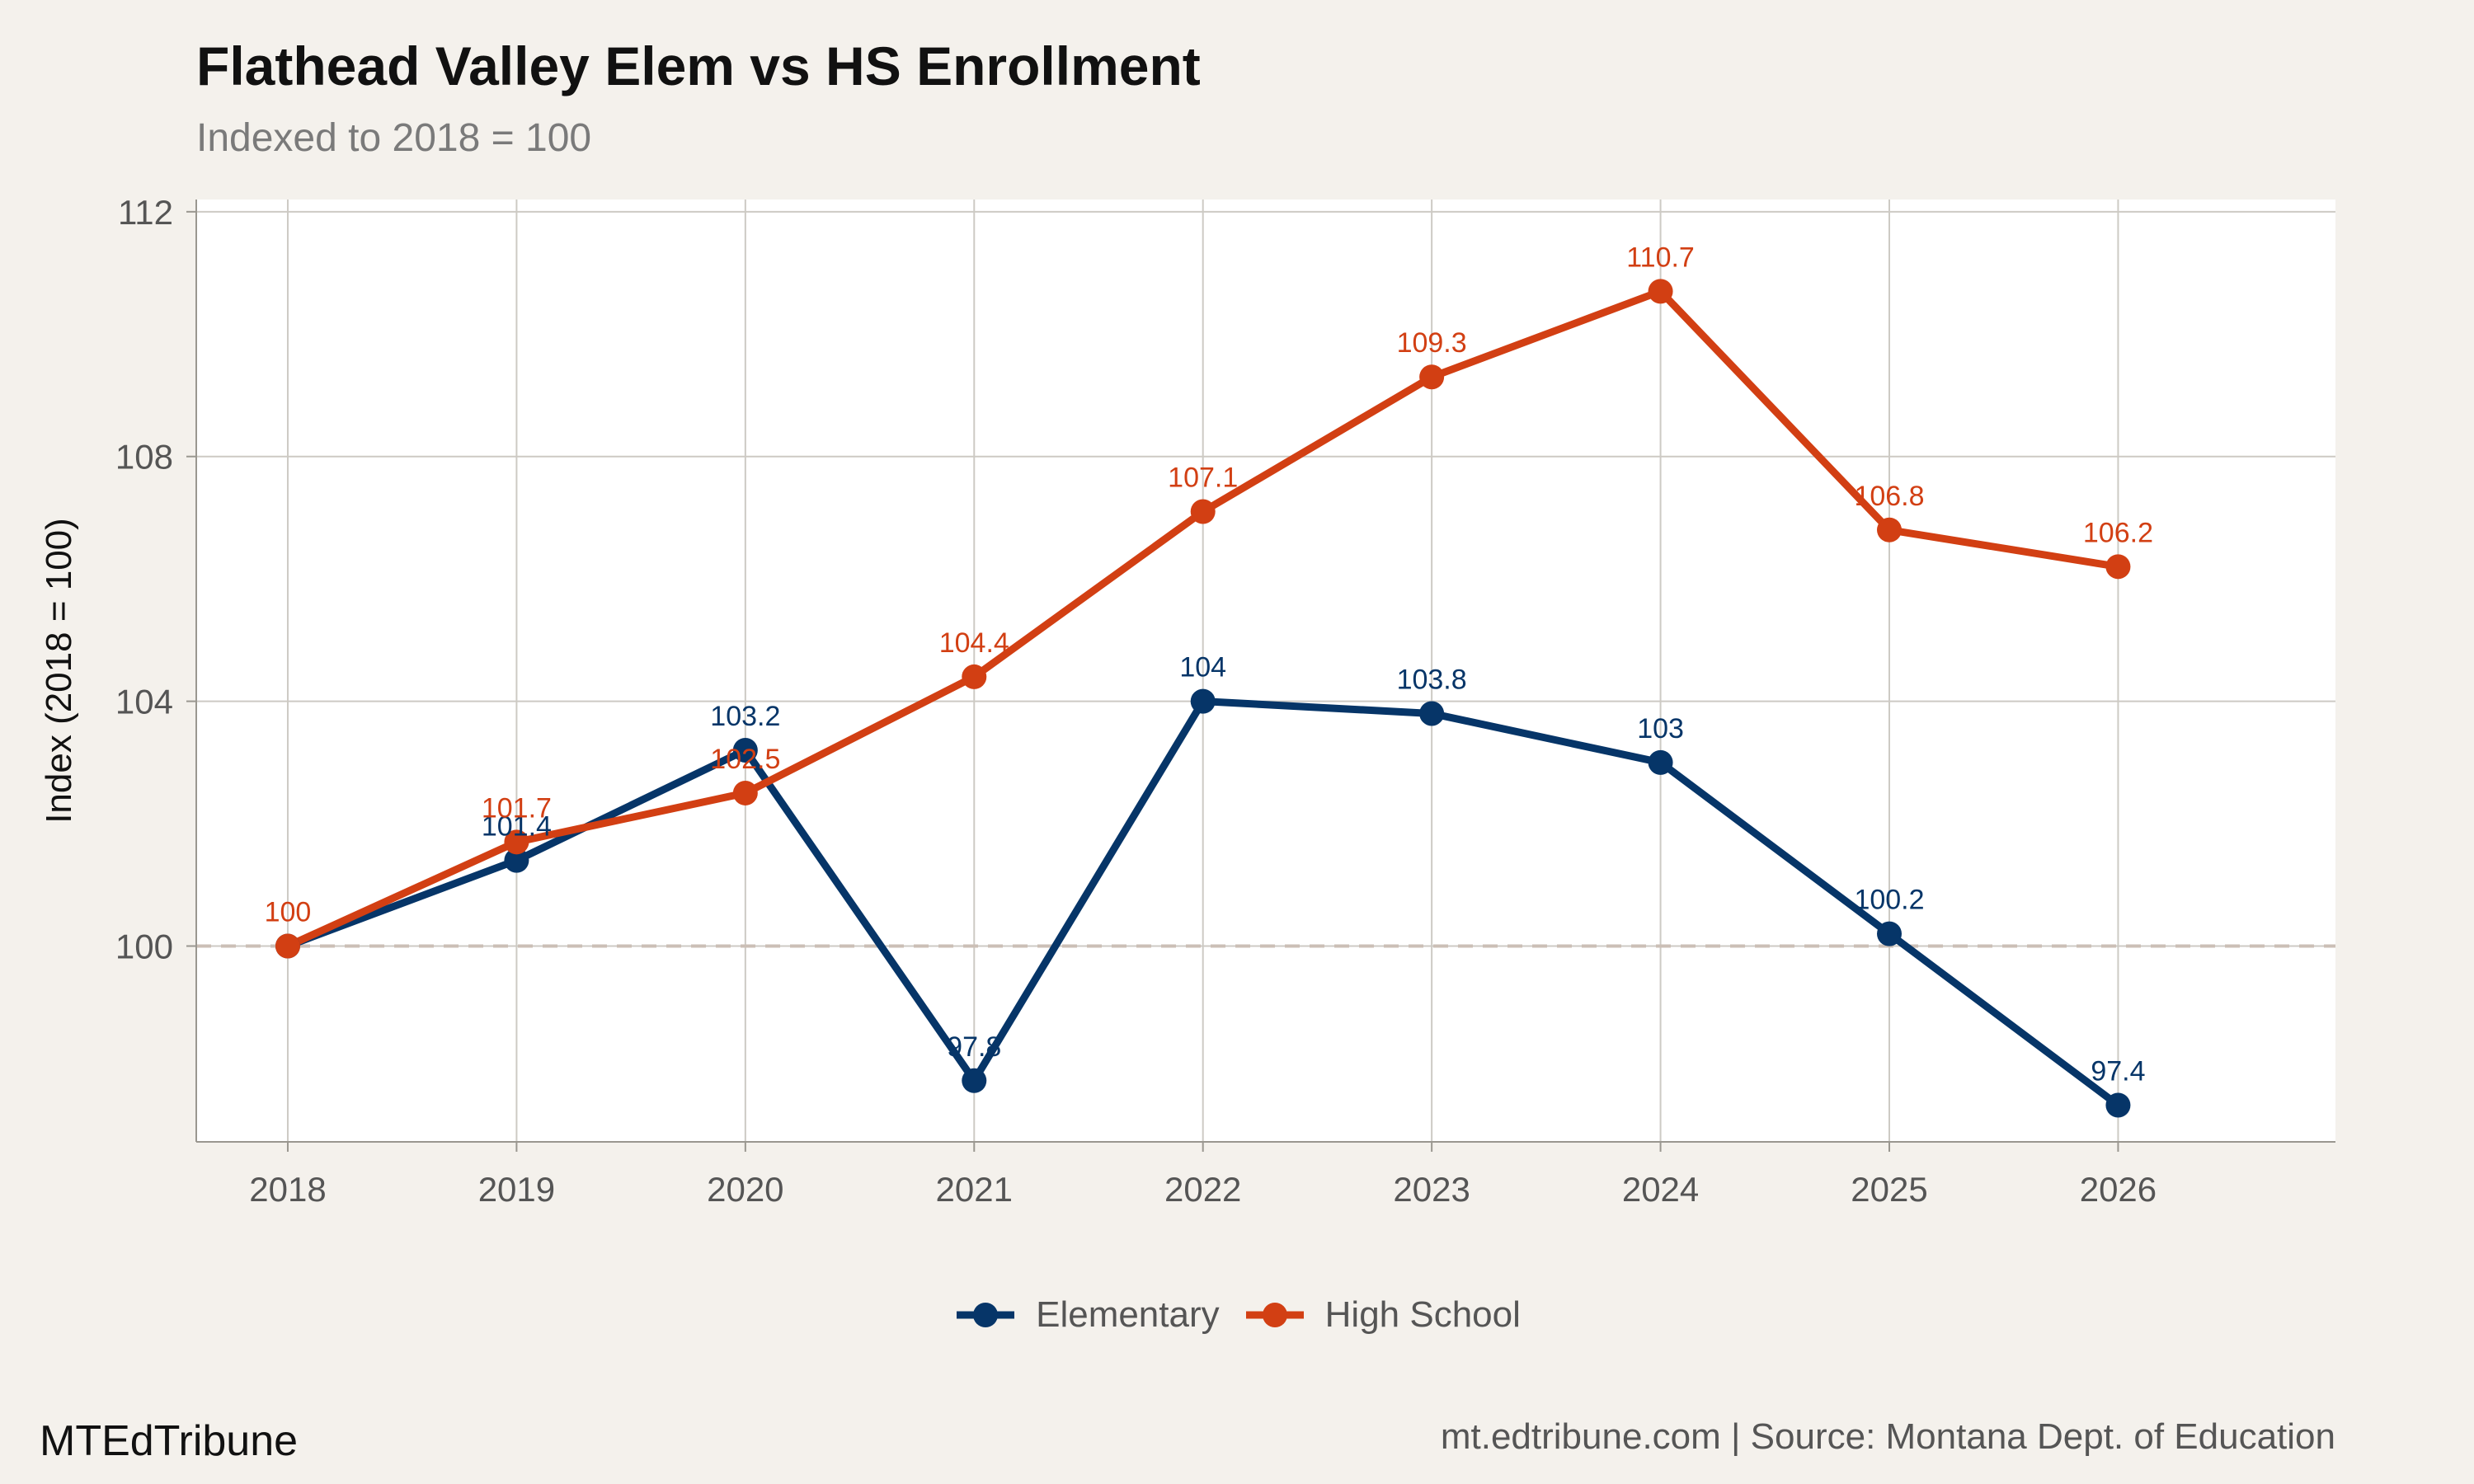 This screenshot has width=2474, height=1484. Describe the element at coordinates (288, 912) in the screenshot. I see `data-label: 100` at that location.